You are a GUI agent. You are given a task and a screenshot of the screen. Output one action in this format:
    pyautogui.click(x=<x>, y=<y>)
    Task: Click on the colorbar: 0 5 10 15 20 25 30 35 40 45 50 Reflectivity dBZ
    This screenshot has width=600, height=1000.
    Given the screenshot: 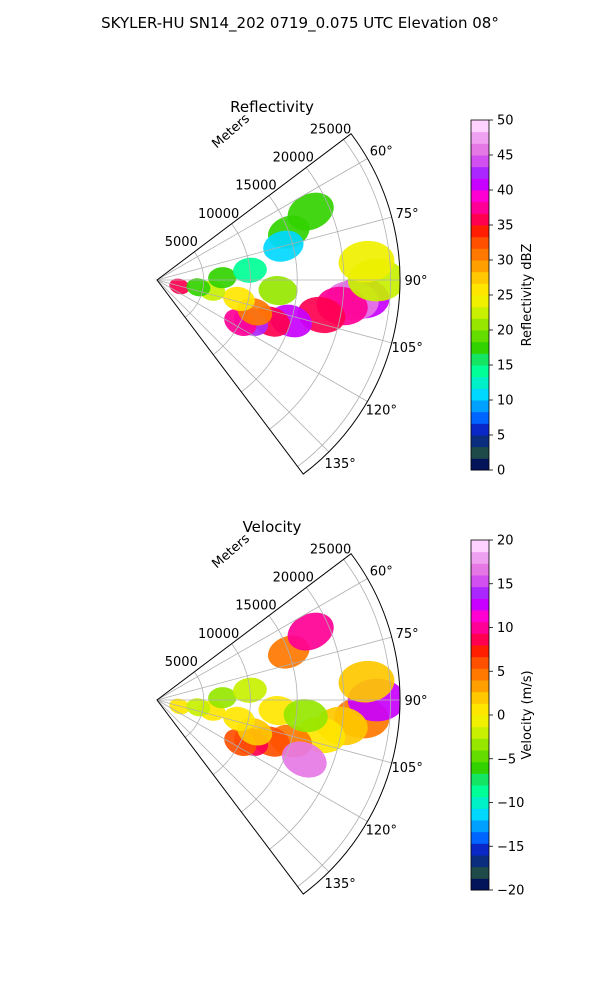 What is the action you would take?
    pyautogui.click(x=502, y=296)
    